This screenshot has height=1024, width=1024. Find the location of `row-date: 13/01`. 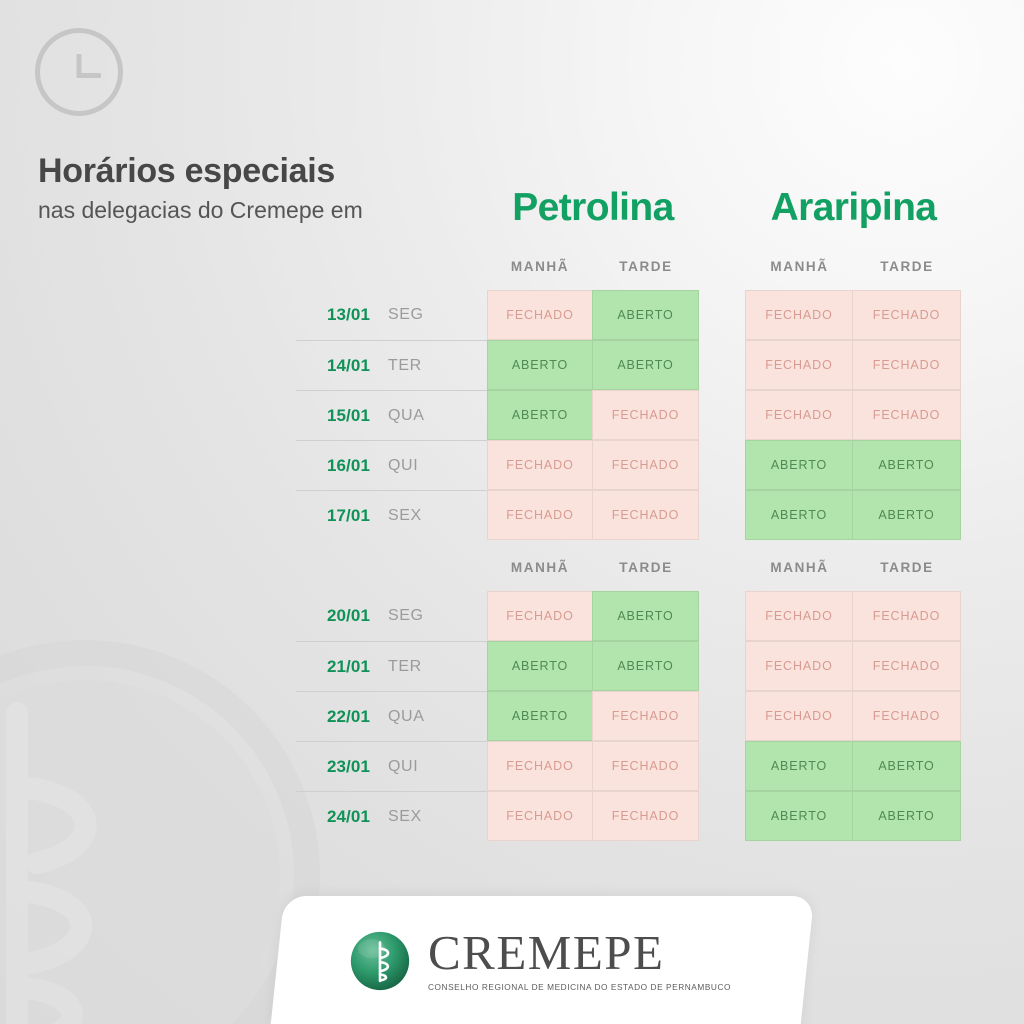

row-date: 13/01 is located at coordinates (348, 314).